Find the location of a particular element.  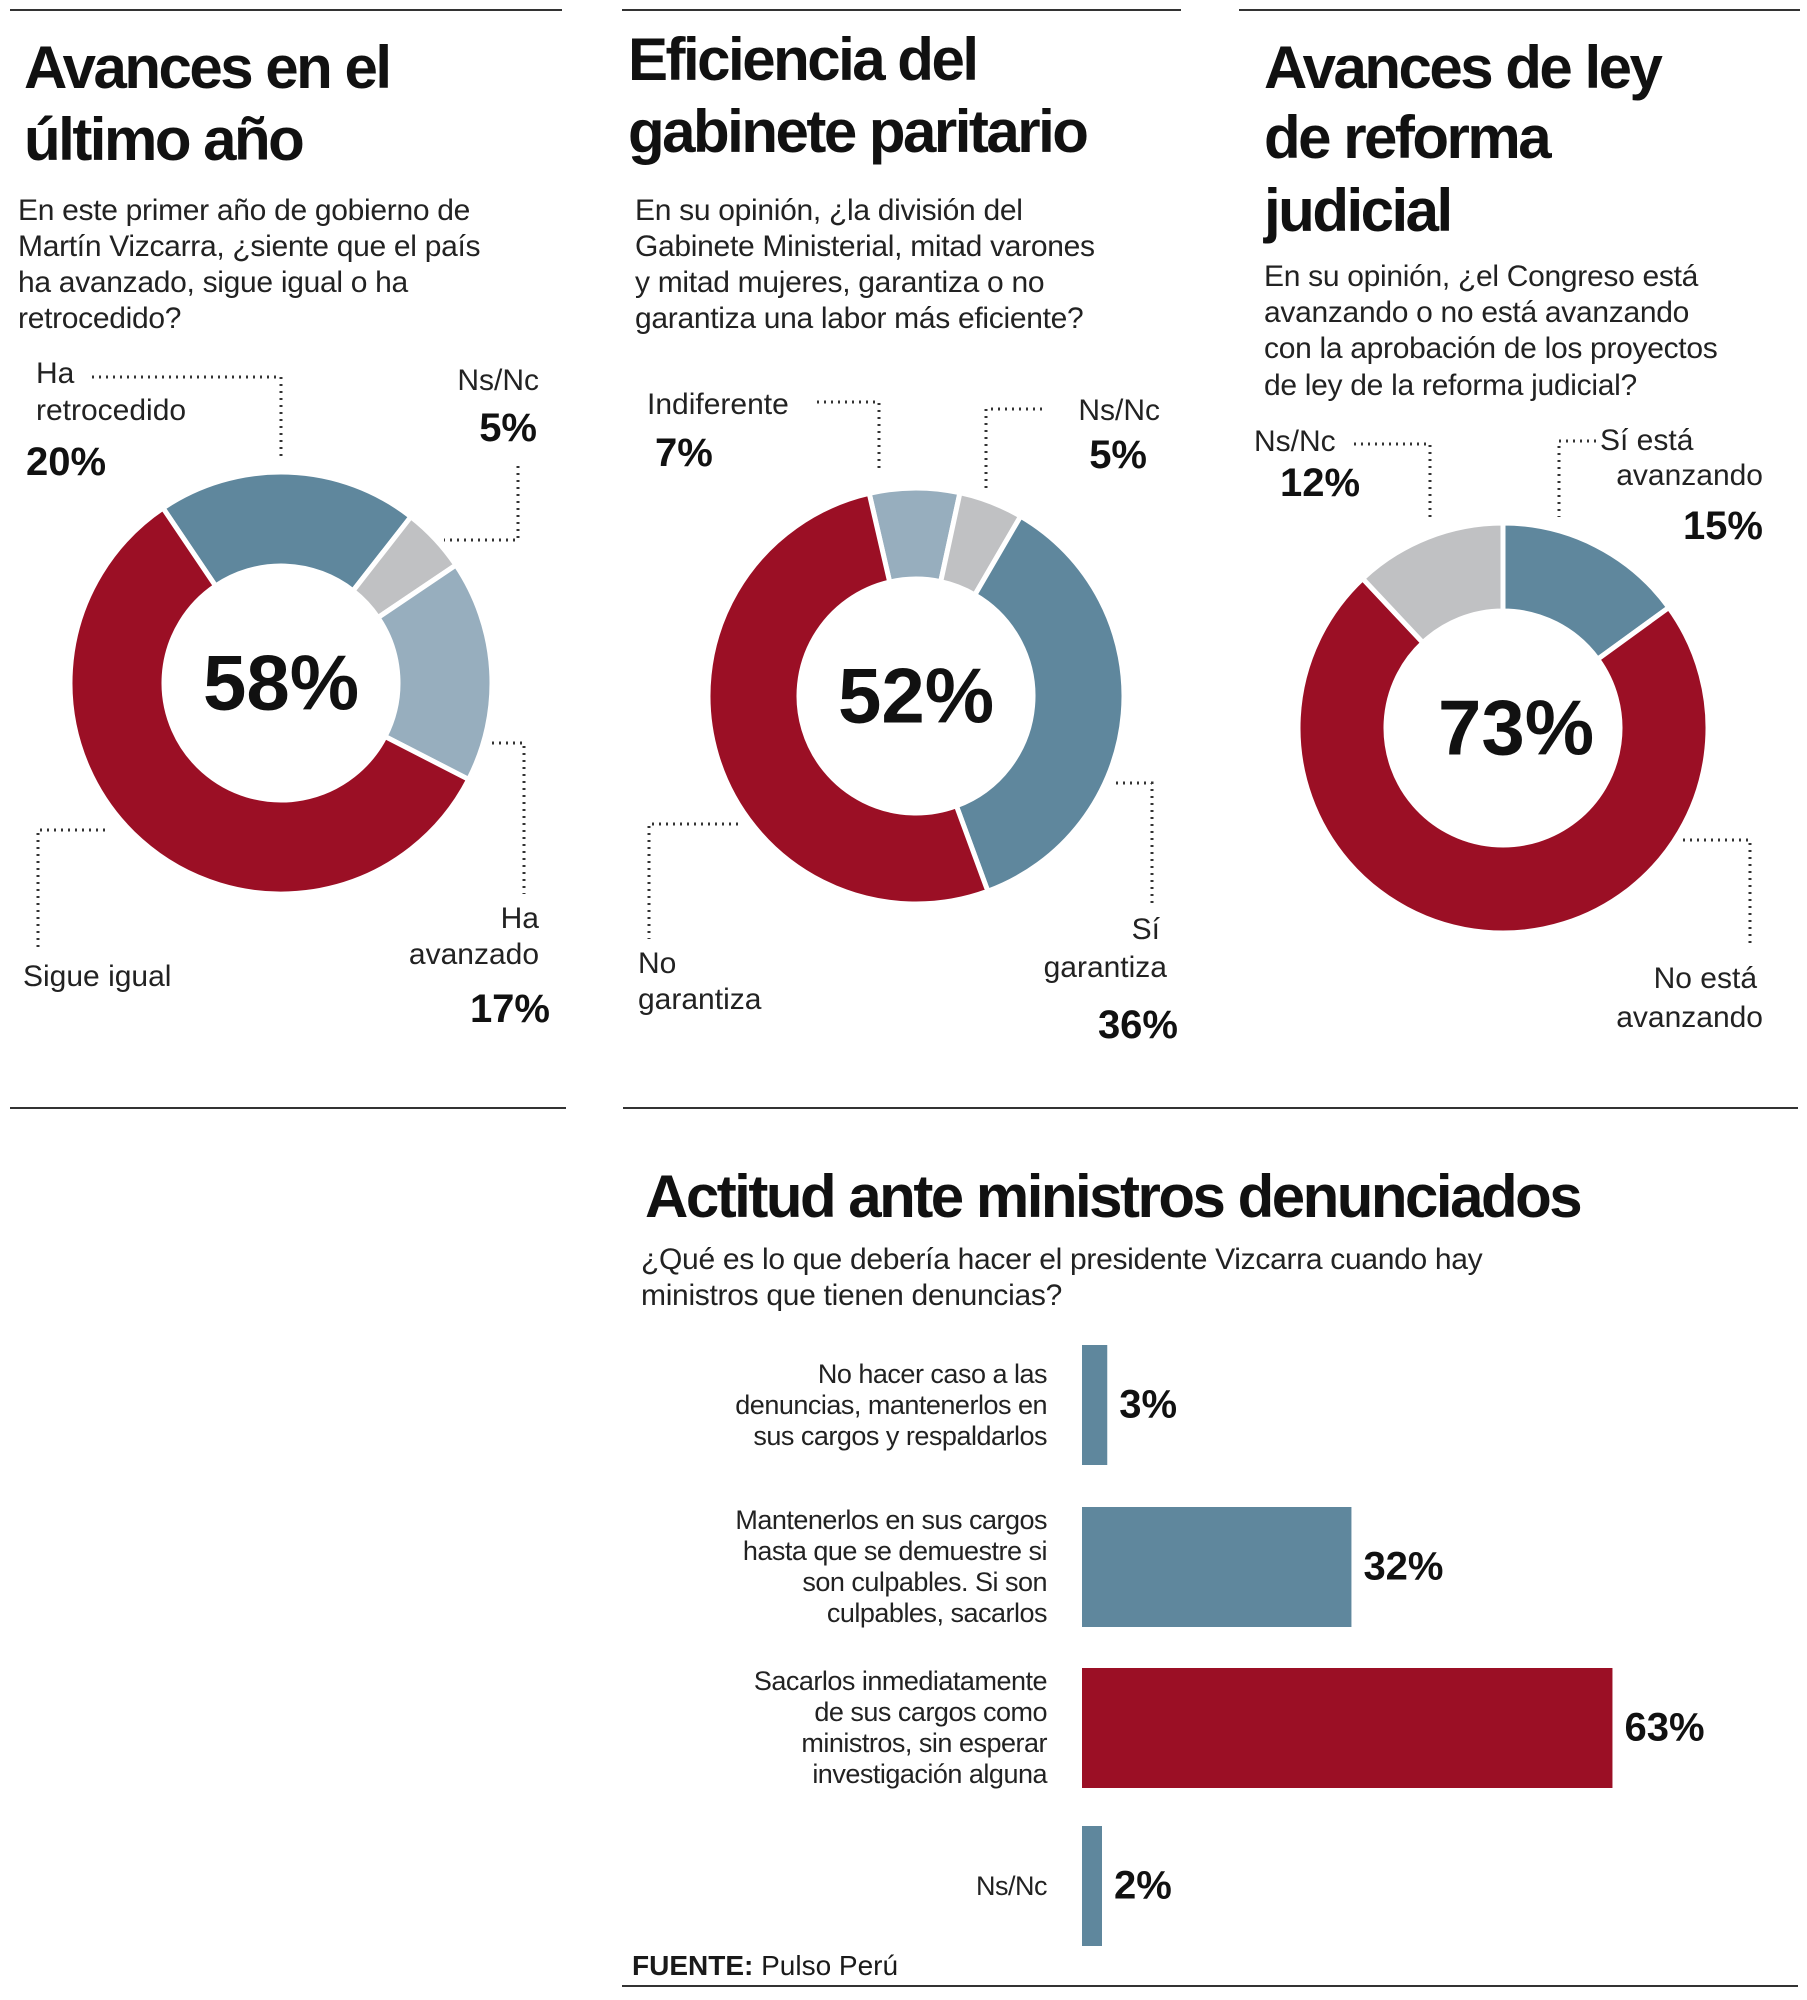

chart1-title-line2: último año is located at coordinates (164, 139).